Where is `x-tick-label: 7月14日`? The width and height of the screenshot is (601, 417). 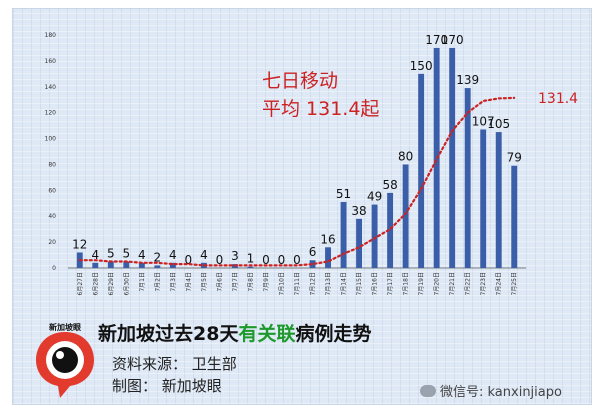
x-tick-label: 7月14日 is located at coordinates (344, 283).